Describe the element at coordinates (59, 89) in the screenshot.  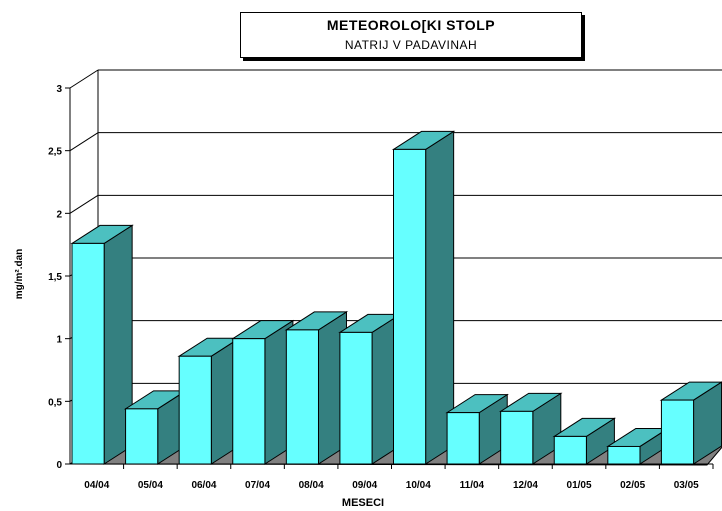
I see `y-tick-label: 3` at that location.